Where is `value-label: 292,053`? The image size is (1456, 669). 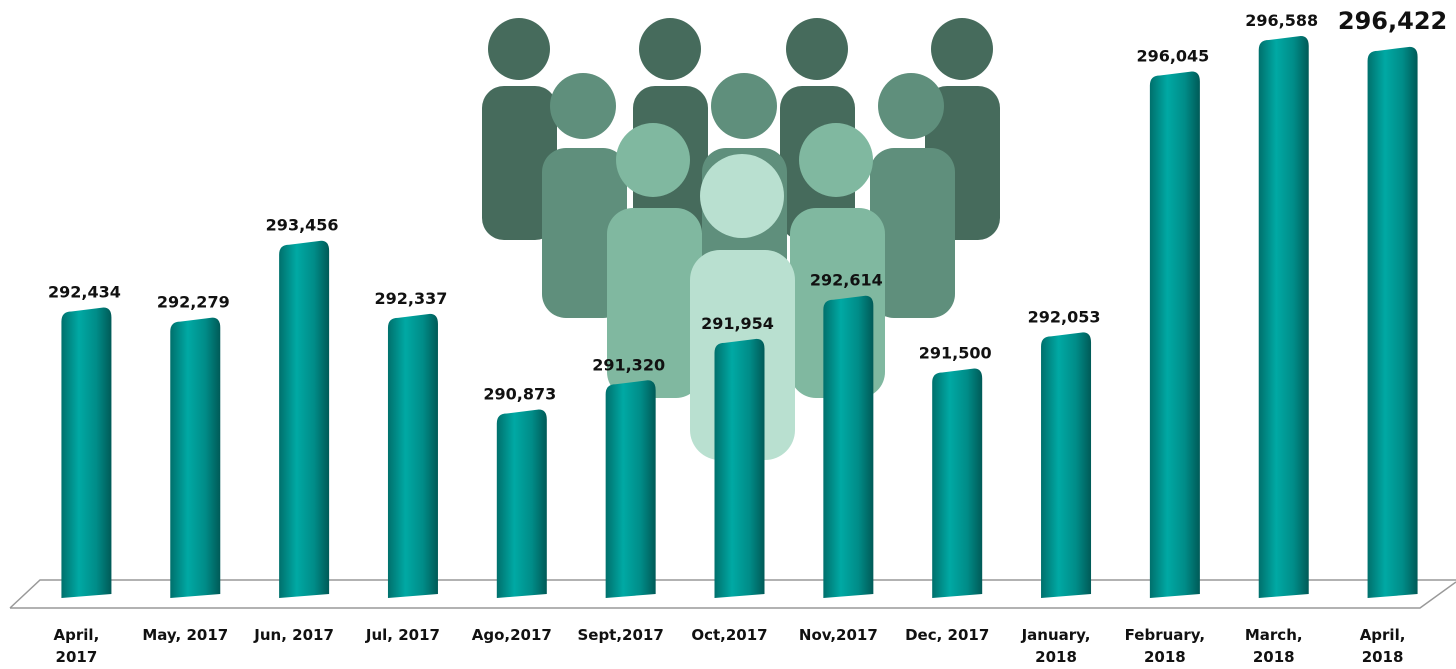 value-label: 292,053 is located at coordinates (1064, 316).